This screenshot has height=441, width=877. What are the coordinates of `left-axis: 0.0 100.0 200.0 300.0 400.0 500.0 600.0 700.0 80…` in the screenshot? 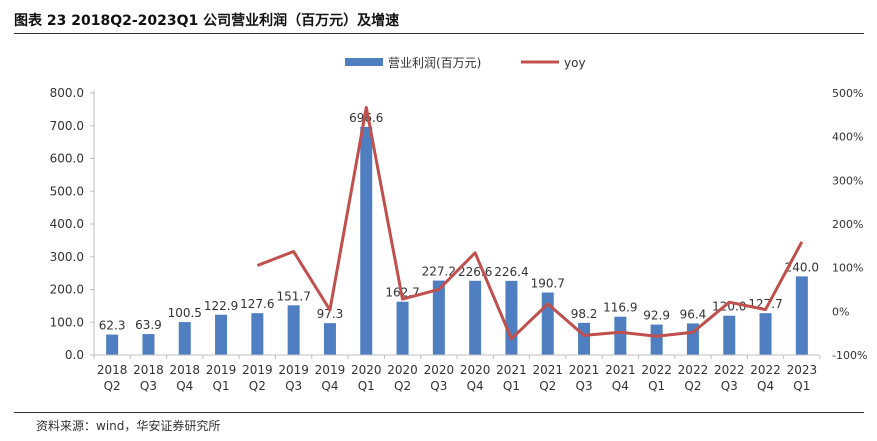 It's located at (72, 224).